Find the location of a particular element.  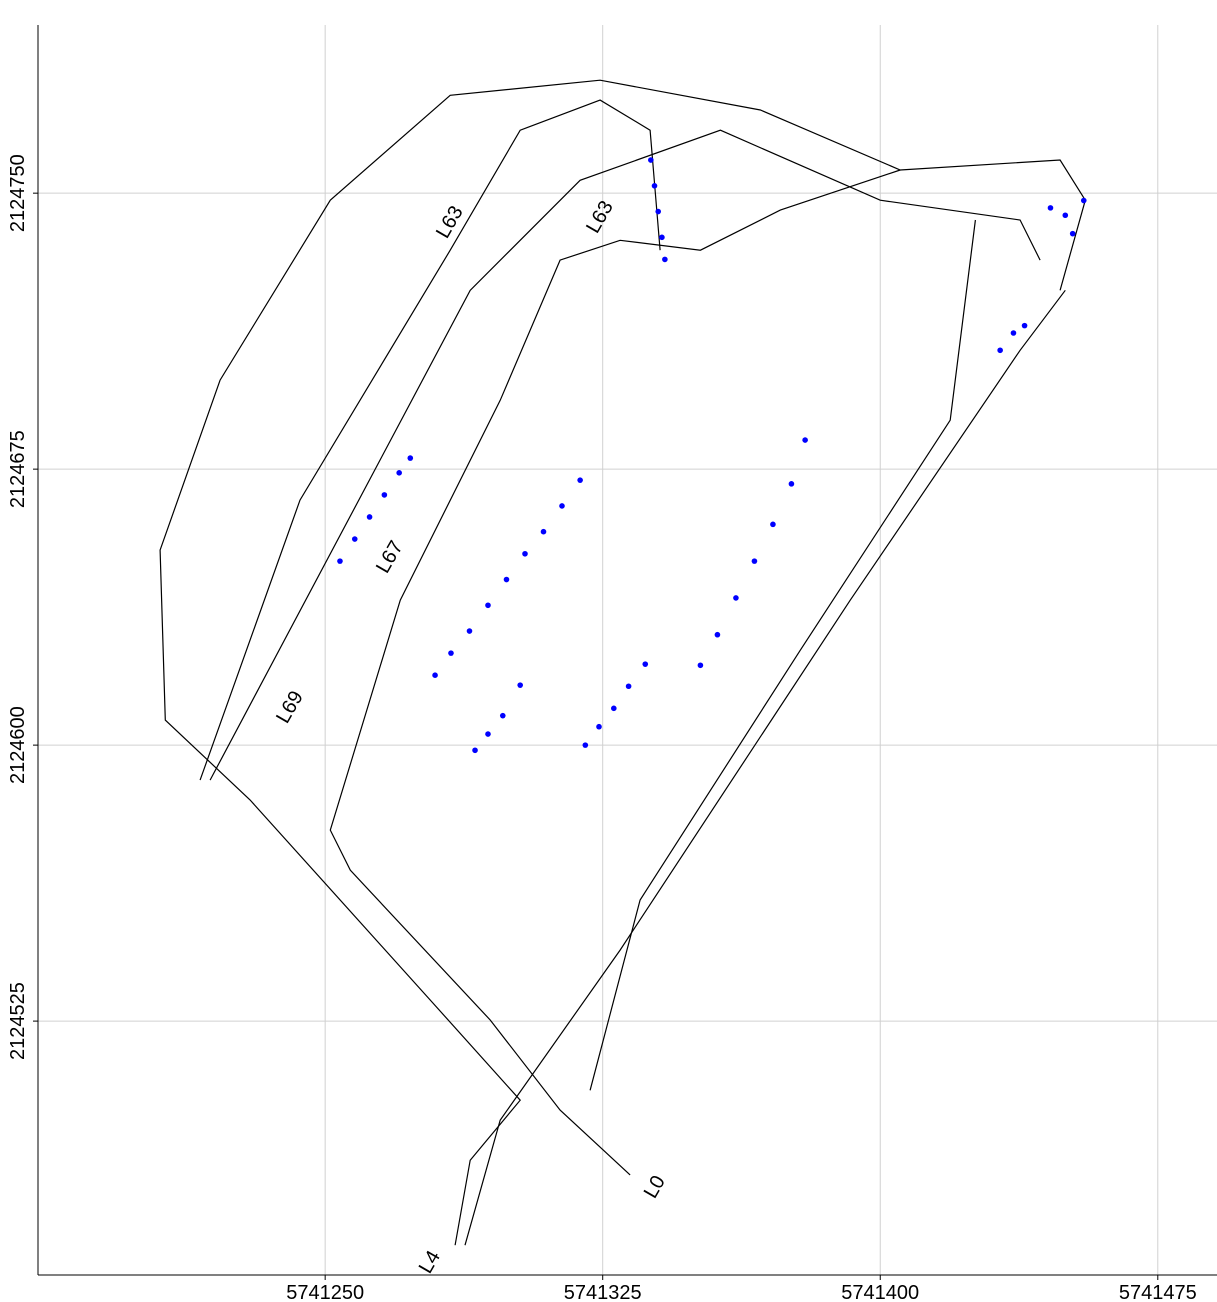

y-tick-label: 2124600 is located at coordinates (18, 745).